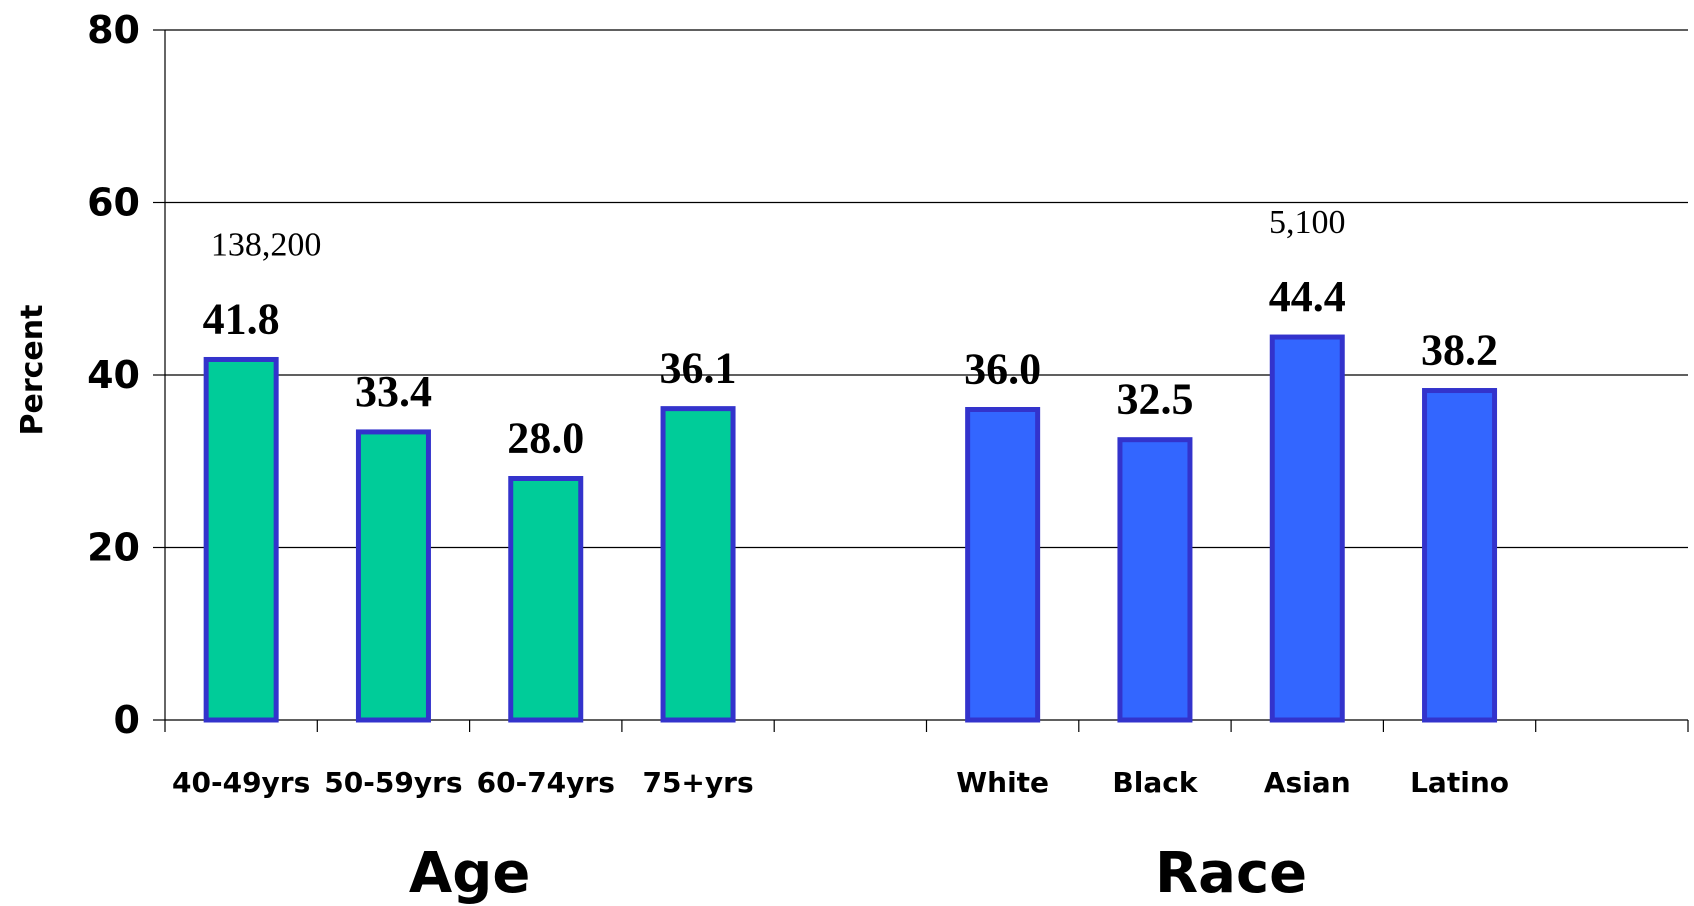  What do you see at coordinates (127, 720) in the screenshot?
I see `y-tick-label: 0` at bounding box center [127, 720].